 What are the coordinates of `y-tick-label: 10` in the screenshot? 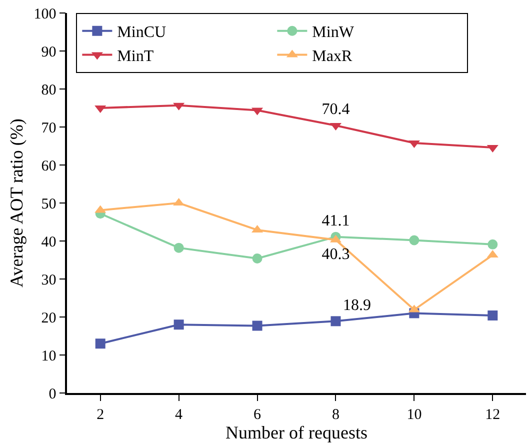 It's located at (48, 356).